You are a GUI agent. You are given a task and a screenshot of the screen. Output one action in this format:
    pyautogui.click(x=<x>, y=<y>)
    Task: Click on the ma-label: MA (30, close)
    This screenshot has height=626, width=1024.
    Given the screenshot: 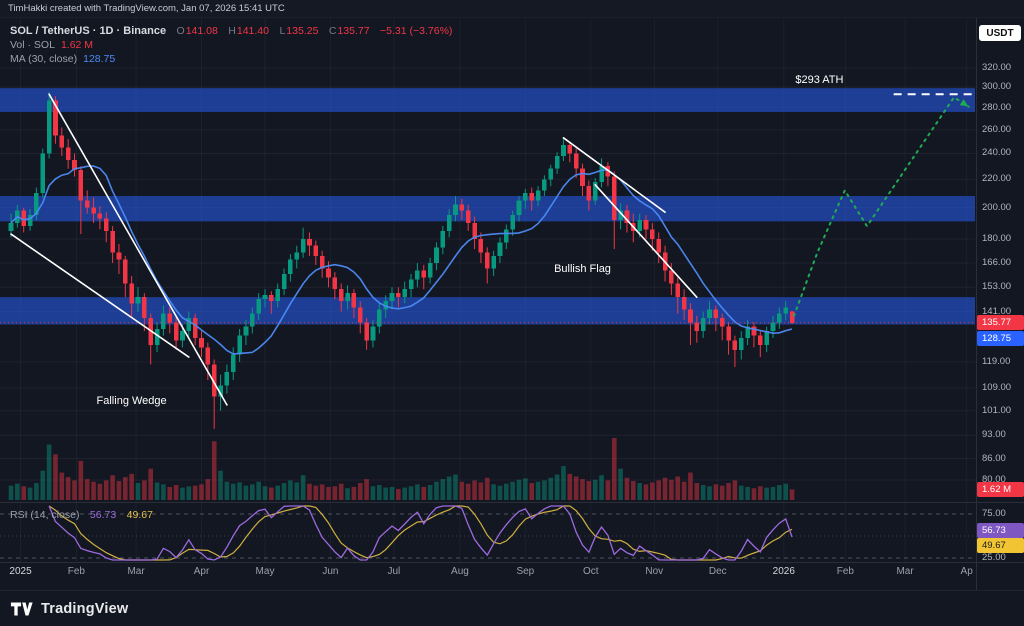 What is the action you would take?
    pyautogui.click(x=44, y=59)
    